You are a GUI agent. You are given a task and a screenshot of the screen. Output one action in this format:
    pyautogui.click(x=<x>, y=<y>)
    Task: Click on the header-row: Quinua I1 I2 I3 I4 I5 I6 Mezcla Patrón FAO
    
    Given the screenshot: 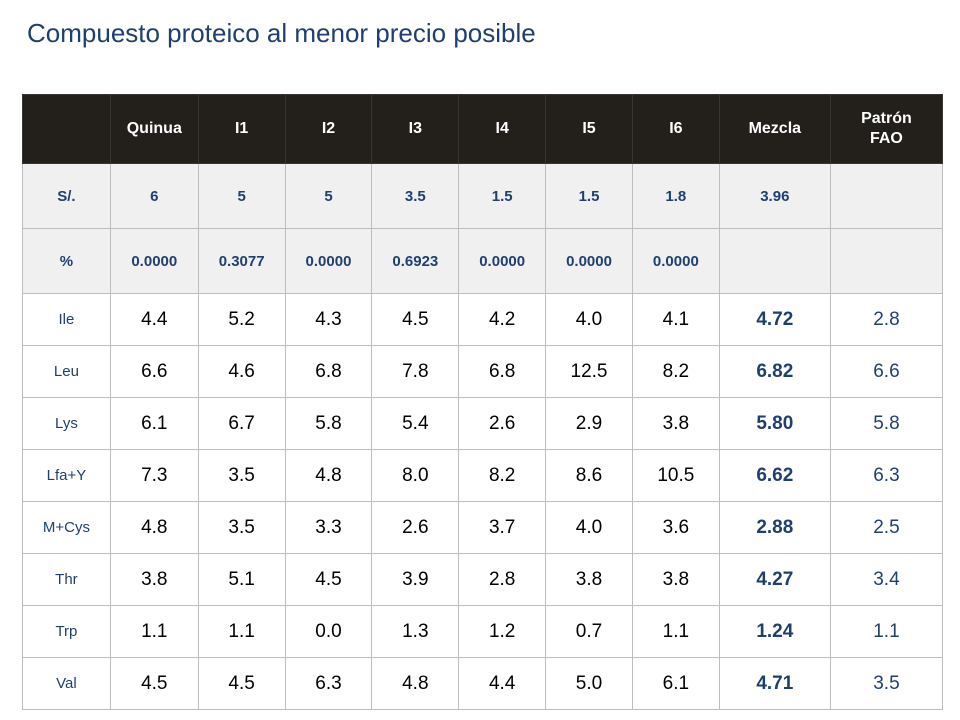 What is the action you would take?
    pyautogui.click(x=483, y=129)
    